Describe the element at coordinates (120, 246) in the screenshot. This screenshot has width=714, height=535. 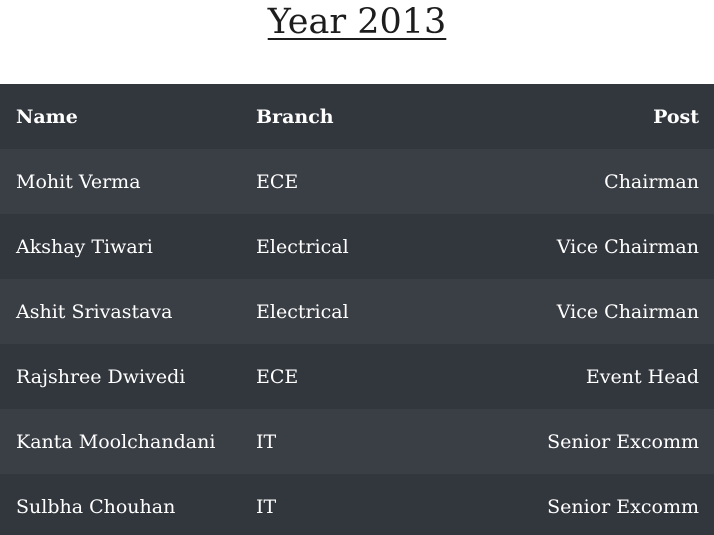
I see `cell-name: Akshay Tiwari` at that location.